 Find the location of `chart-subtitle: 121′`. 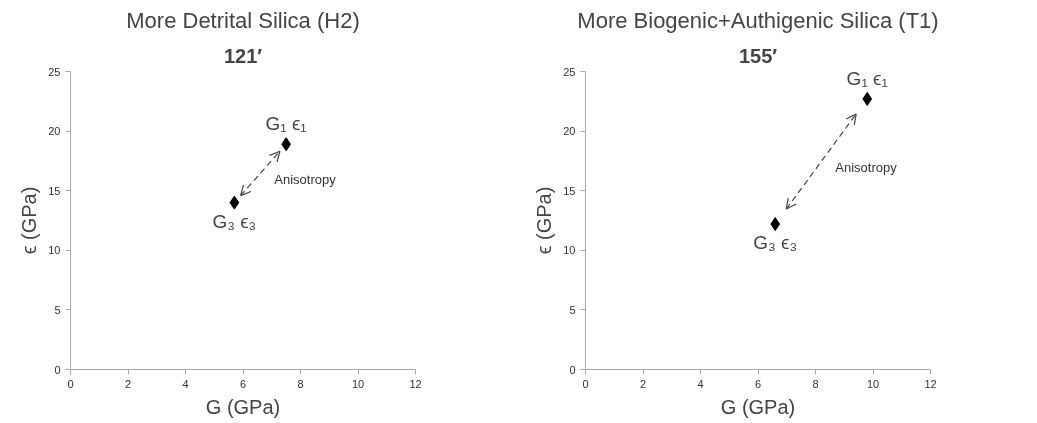

chart-subtitle: 121′ is located at coordinates (243, 55).